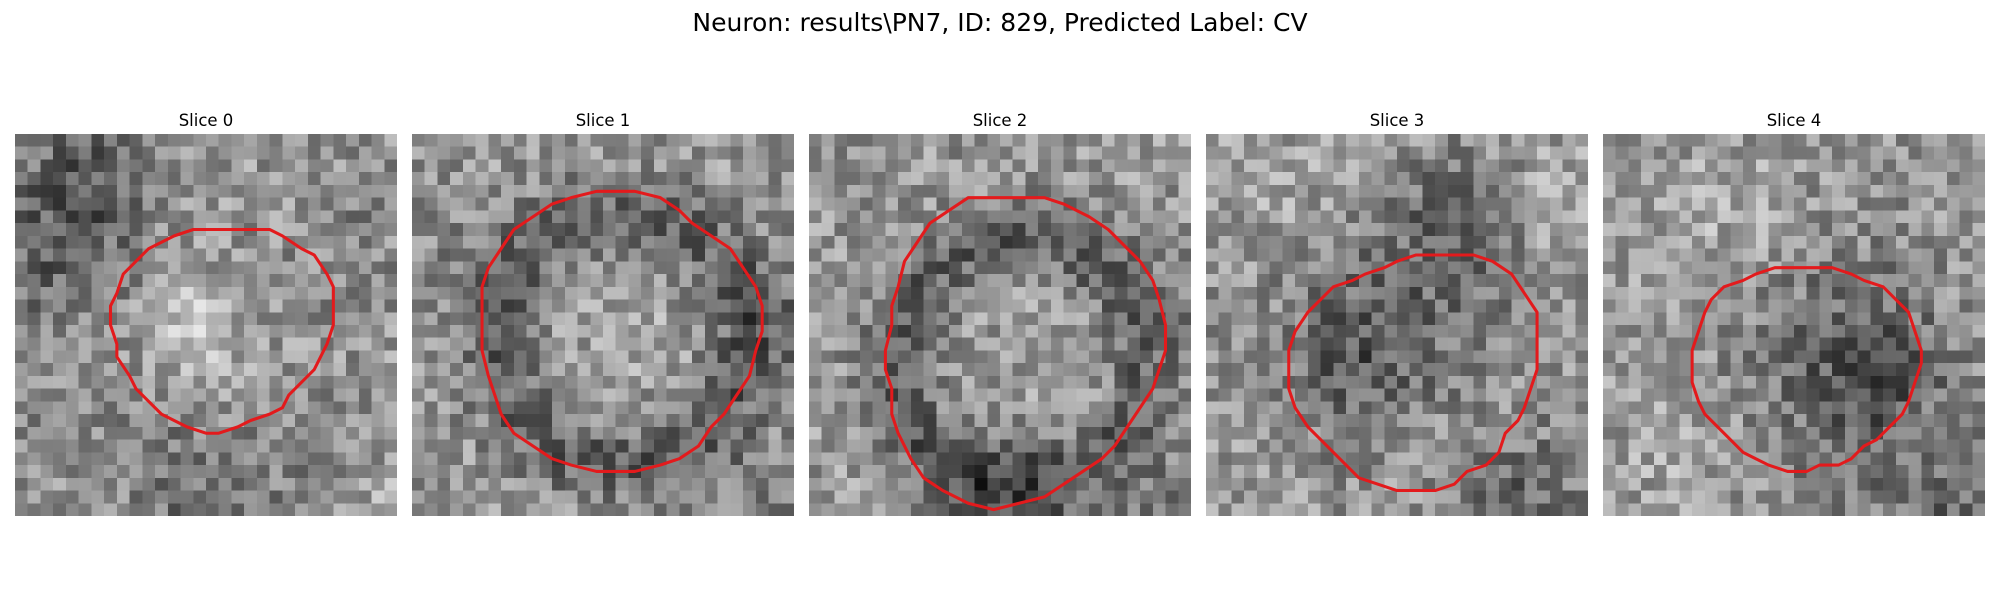  I want to click on slice-3-image, so click(1397, 325).